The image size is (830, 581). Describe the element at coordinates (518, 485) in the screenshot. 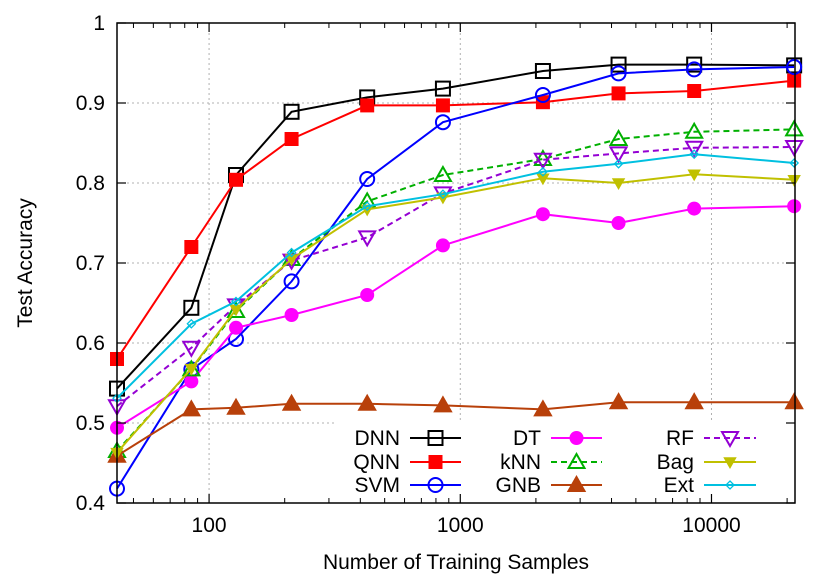

I see `legend-label: GNB` at that location.